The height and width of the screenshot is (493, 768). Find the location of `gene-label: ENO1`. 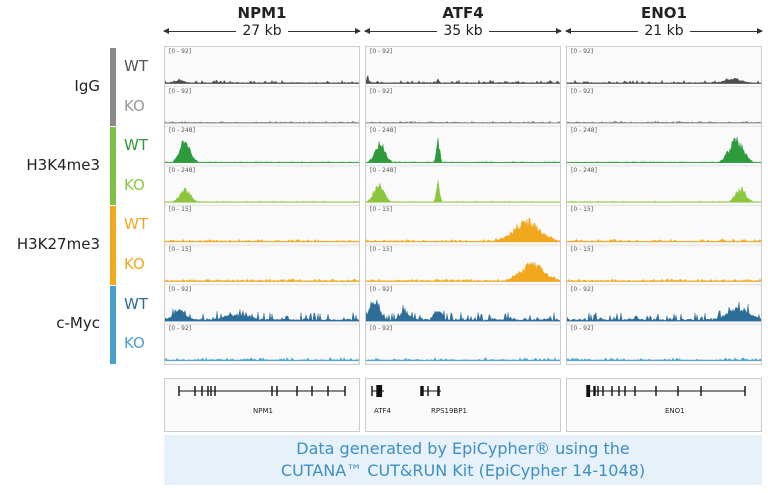

gene-label: ENO1 is located at coordinates (675, 411).